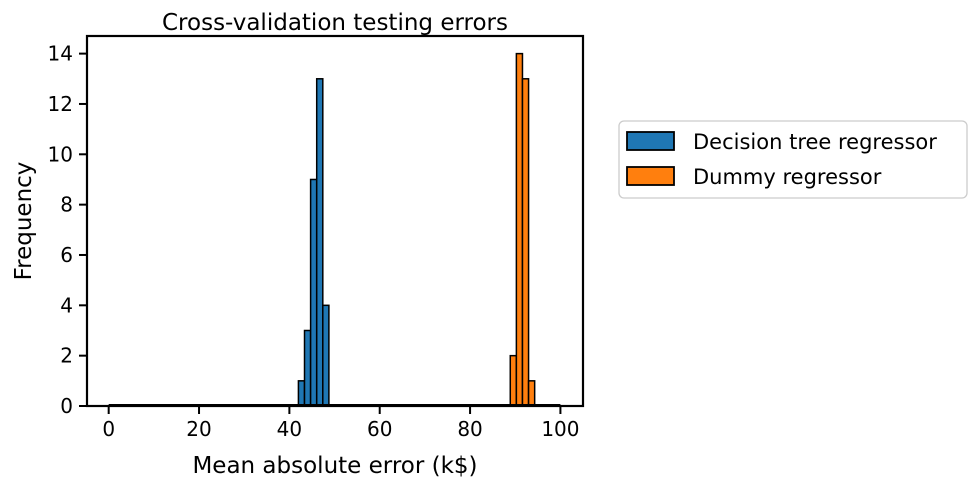 This screenshot has width=976, height=486. I want to click on legend-swatch-dummy, so click(650, 176).